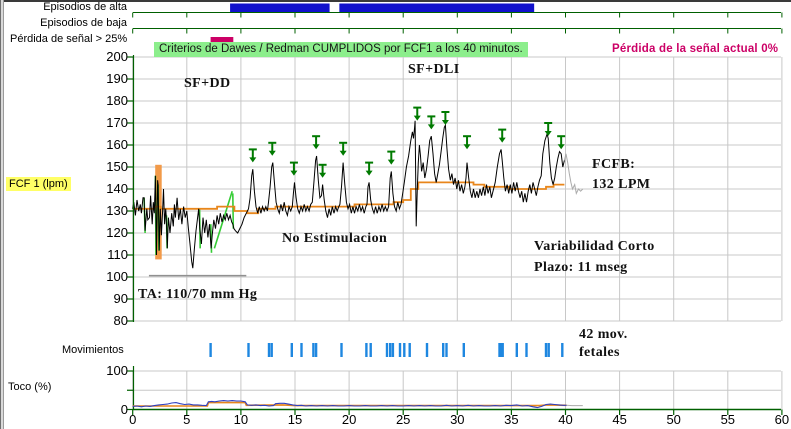 This screenshot has width=791, height=429. Describe the element at coordinates (117, 210) in the screenshot. I see `fhr-ytick-label: 130` at that location.